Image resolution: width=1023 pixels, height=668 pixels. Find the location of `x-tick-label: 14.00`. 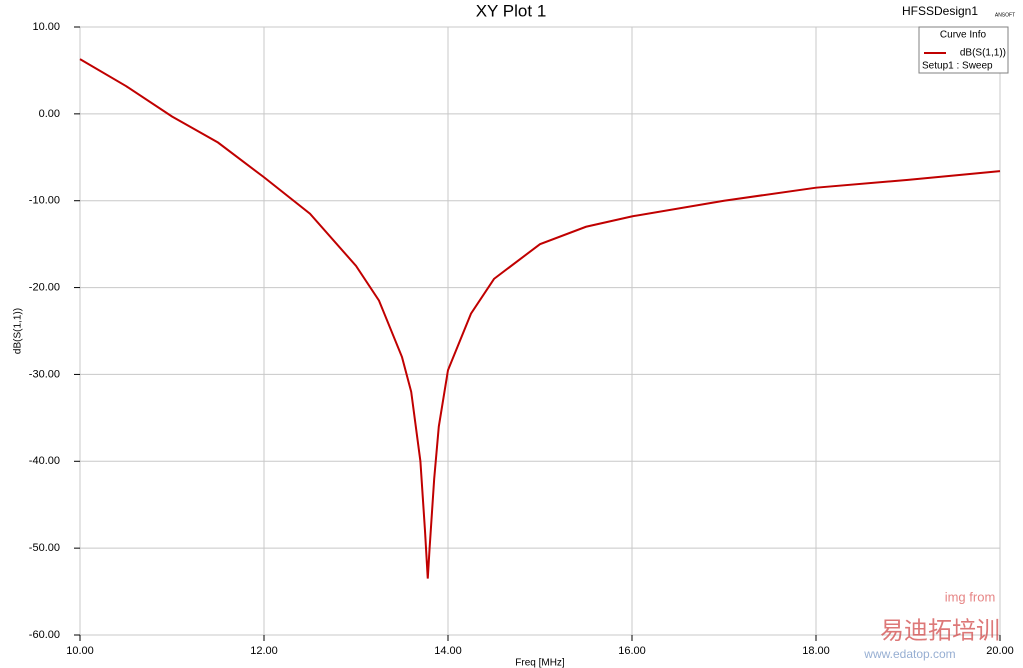

x-tick-label: 14.00 is located at coordinates (448, 651).